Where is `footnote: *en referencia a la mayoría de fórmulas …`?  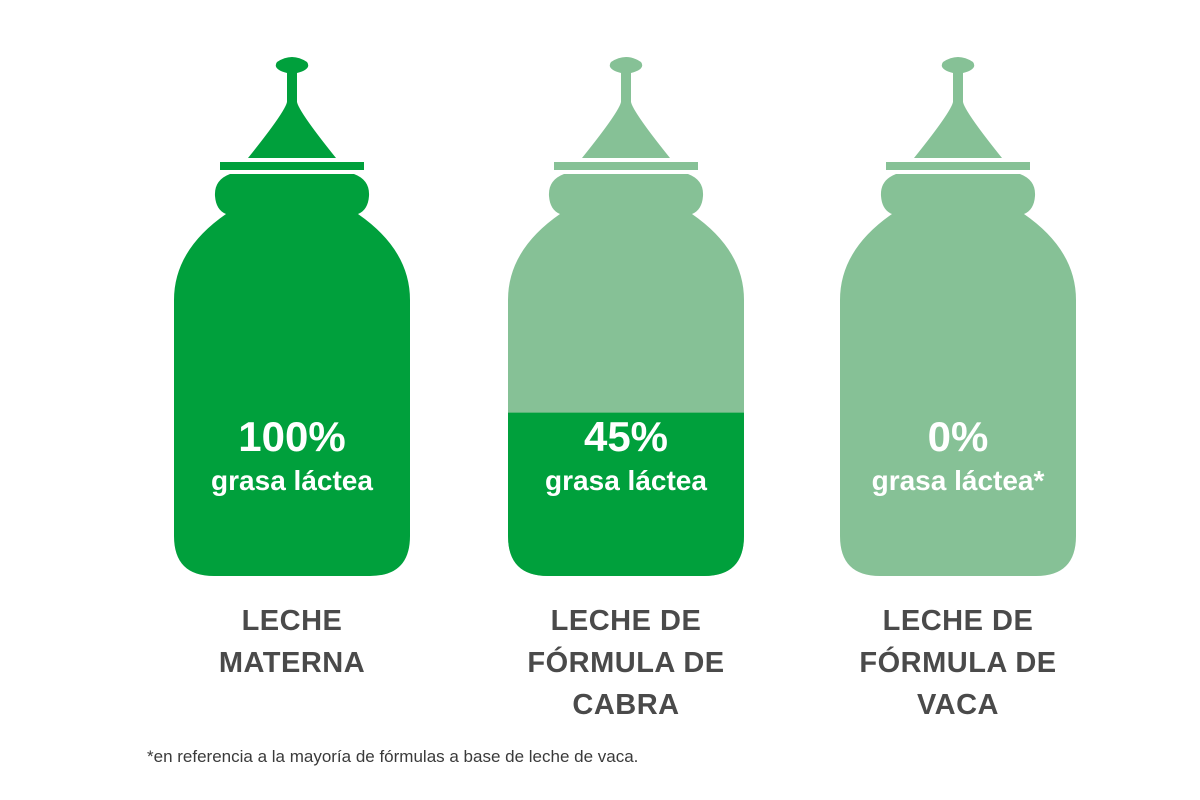 footnote: *en referencia a la mayoría de fórmulas … is located at coordinates (393, 756).